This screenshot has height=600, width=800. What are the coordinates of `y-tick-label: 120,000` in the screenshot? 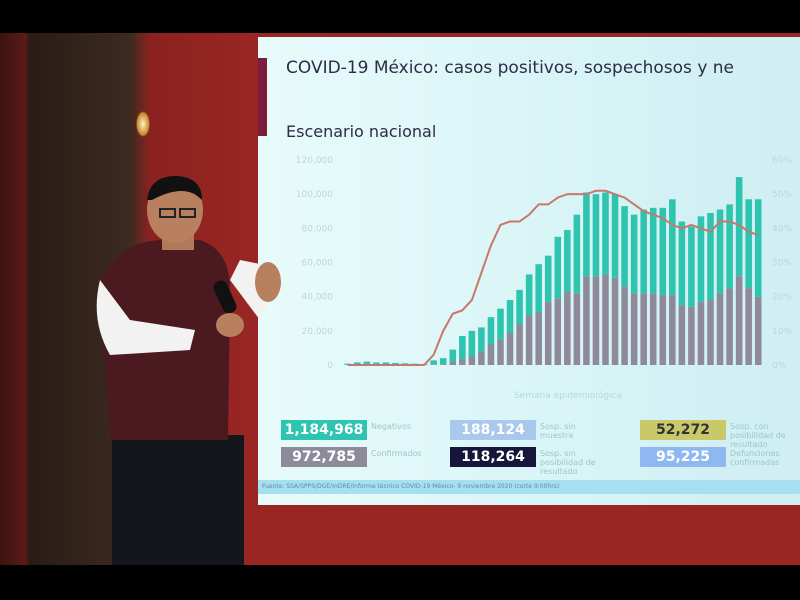 It's located at (314, 161).